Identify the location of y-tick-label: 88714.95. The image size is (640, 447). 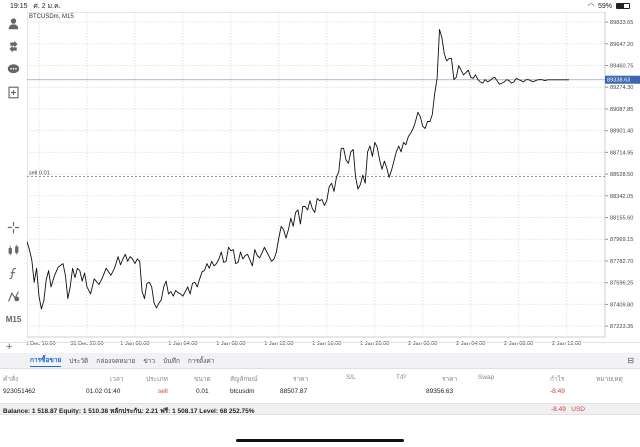
(621, 153).